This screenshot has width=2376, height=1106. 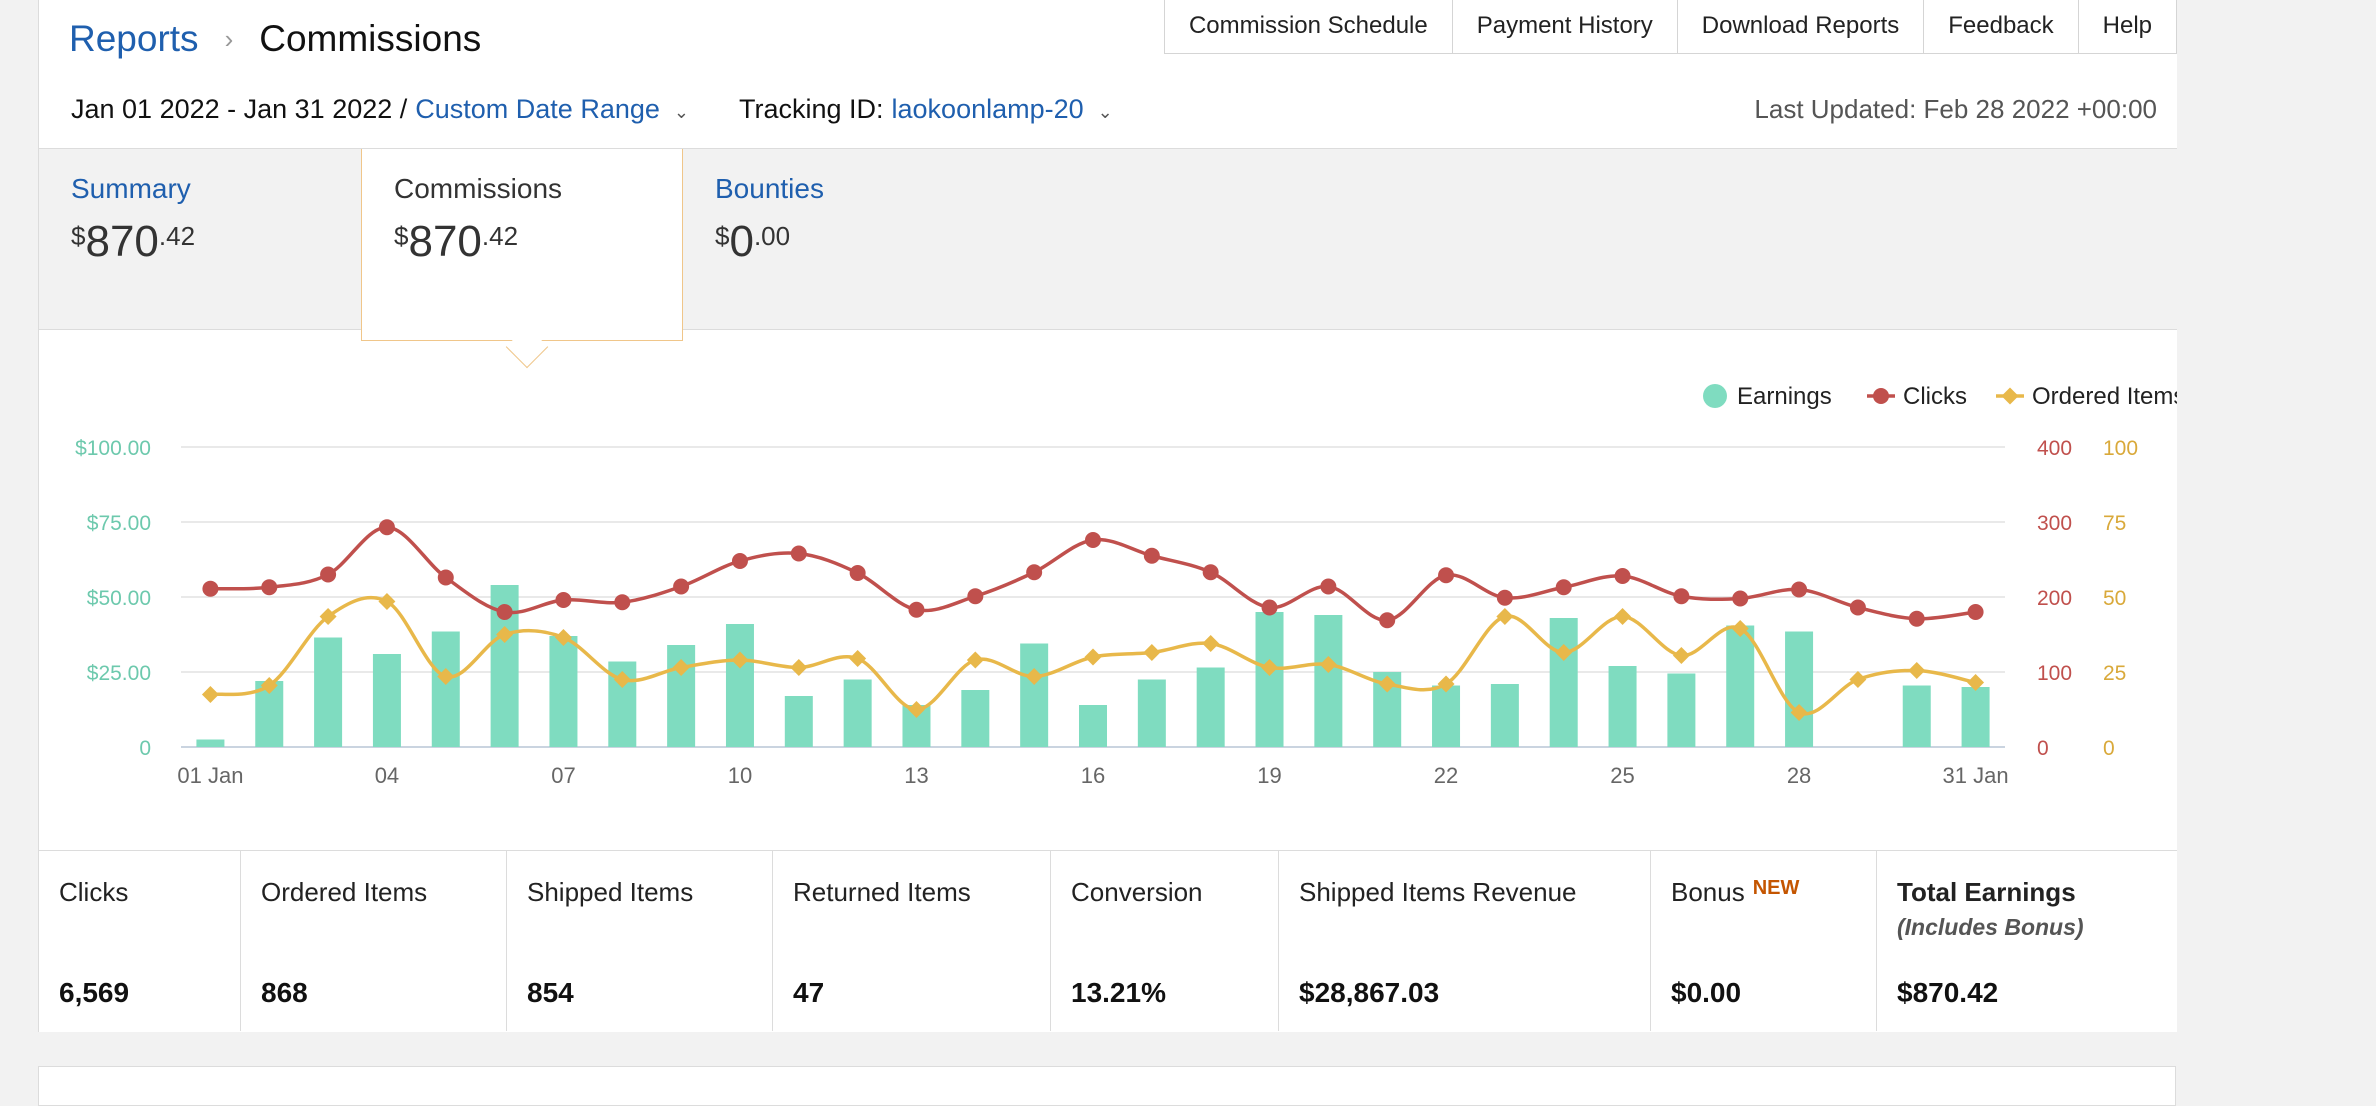 What do you see at coordinates (2114, 673) in the screenshot?
I see `right-axis-ordered-tick-label: 25` at bounding box center [2114, 673].